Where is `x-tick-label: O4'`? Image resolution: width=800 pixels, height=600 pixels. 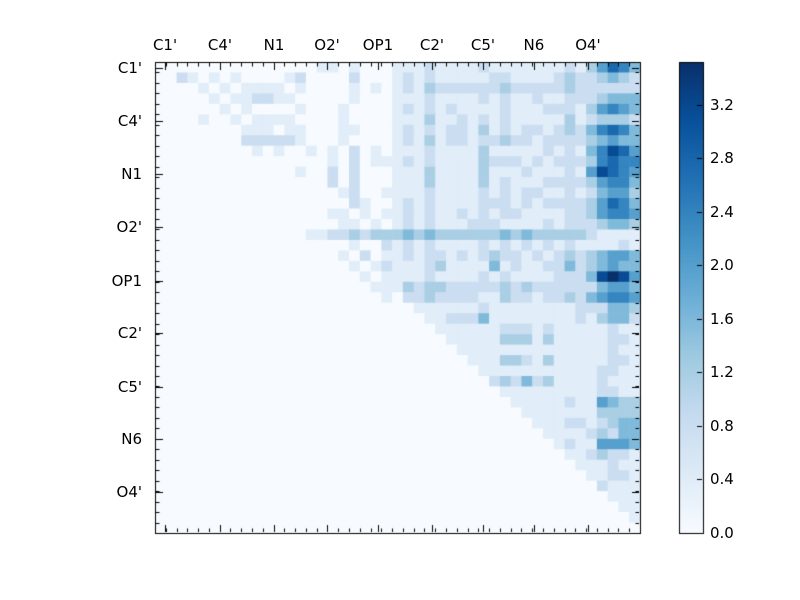 x-tick-label: O4' is located at coordinates (588, 45).